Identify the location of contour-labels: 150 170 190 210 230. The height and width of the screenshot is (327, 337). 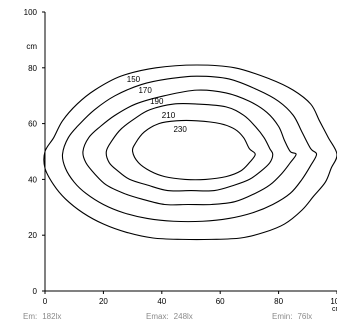
(157, 104).